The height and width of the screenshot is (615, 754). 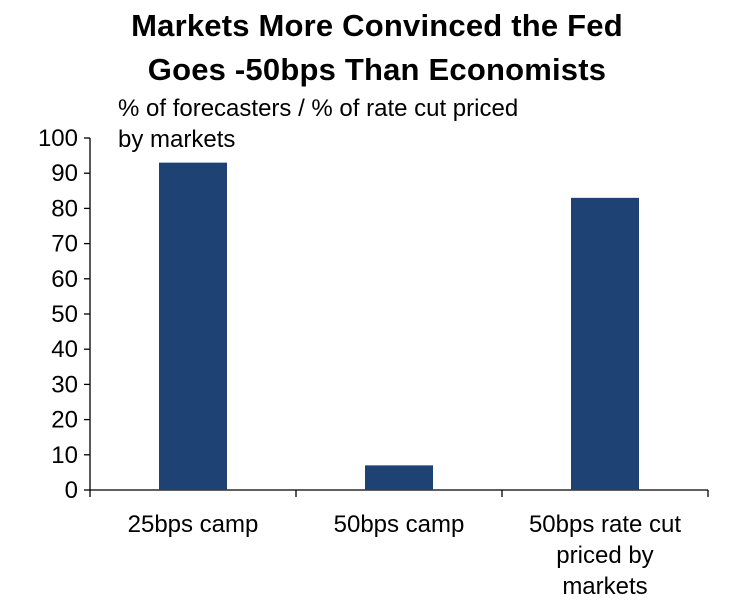 What do you see at coordinates (64, 279) in the screenshot?
I see `y-tick-label: 60` at bounding box center [64, 279].